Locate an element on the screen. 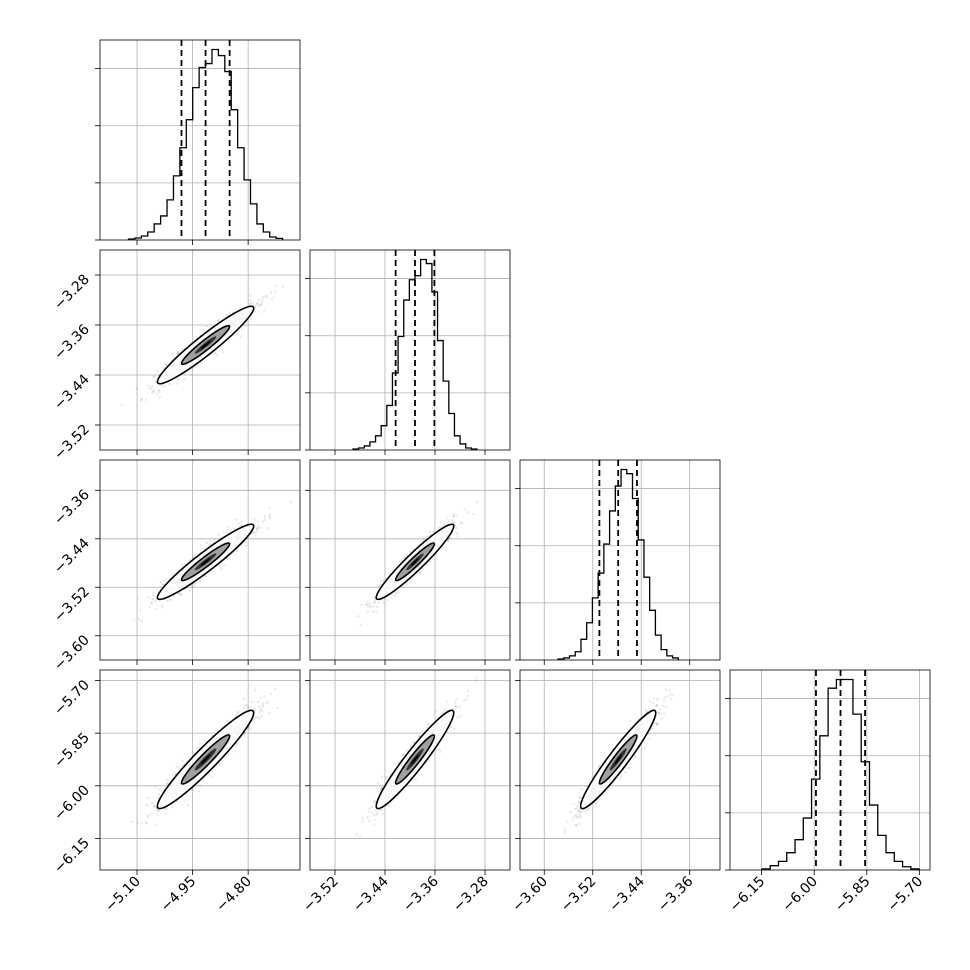 The width and height of the screenshot is (970, 970). histogram-panel-p2 is located at coordinates (618, 562).